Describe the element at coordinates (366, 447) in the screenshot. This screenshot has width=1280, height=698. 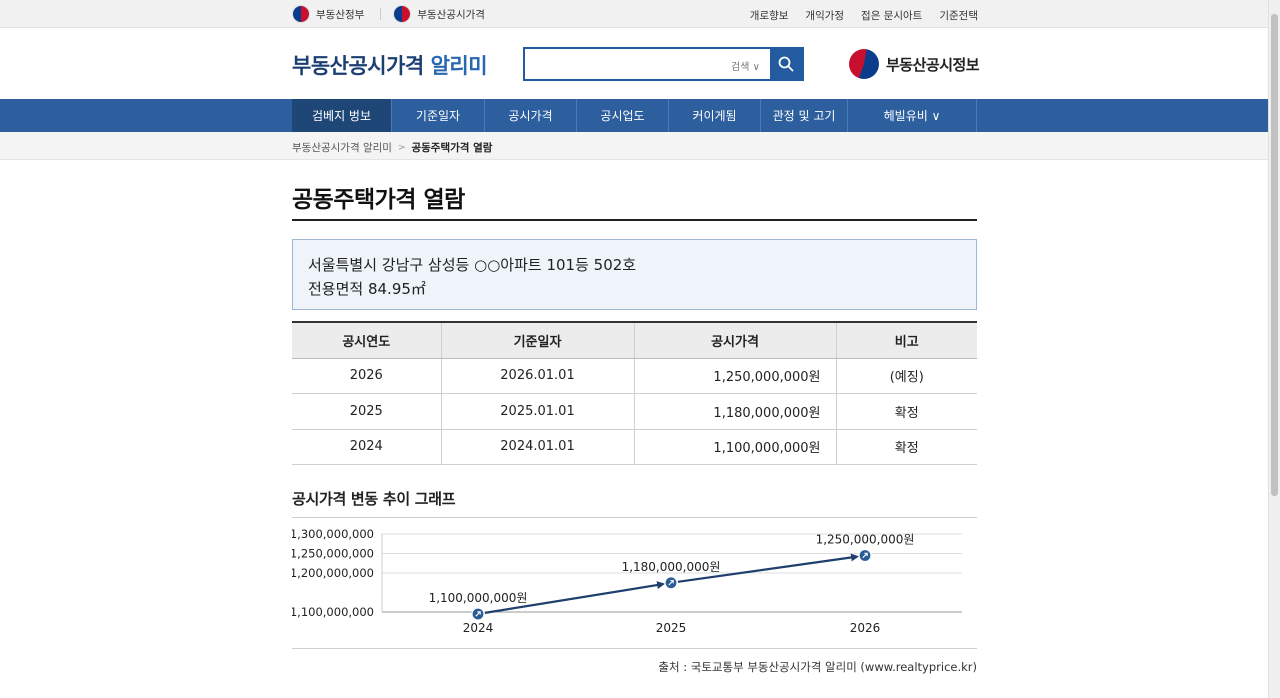
I see `cell-year: 2024` at that location.